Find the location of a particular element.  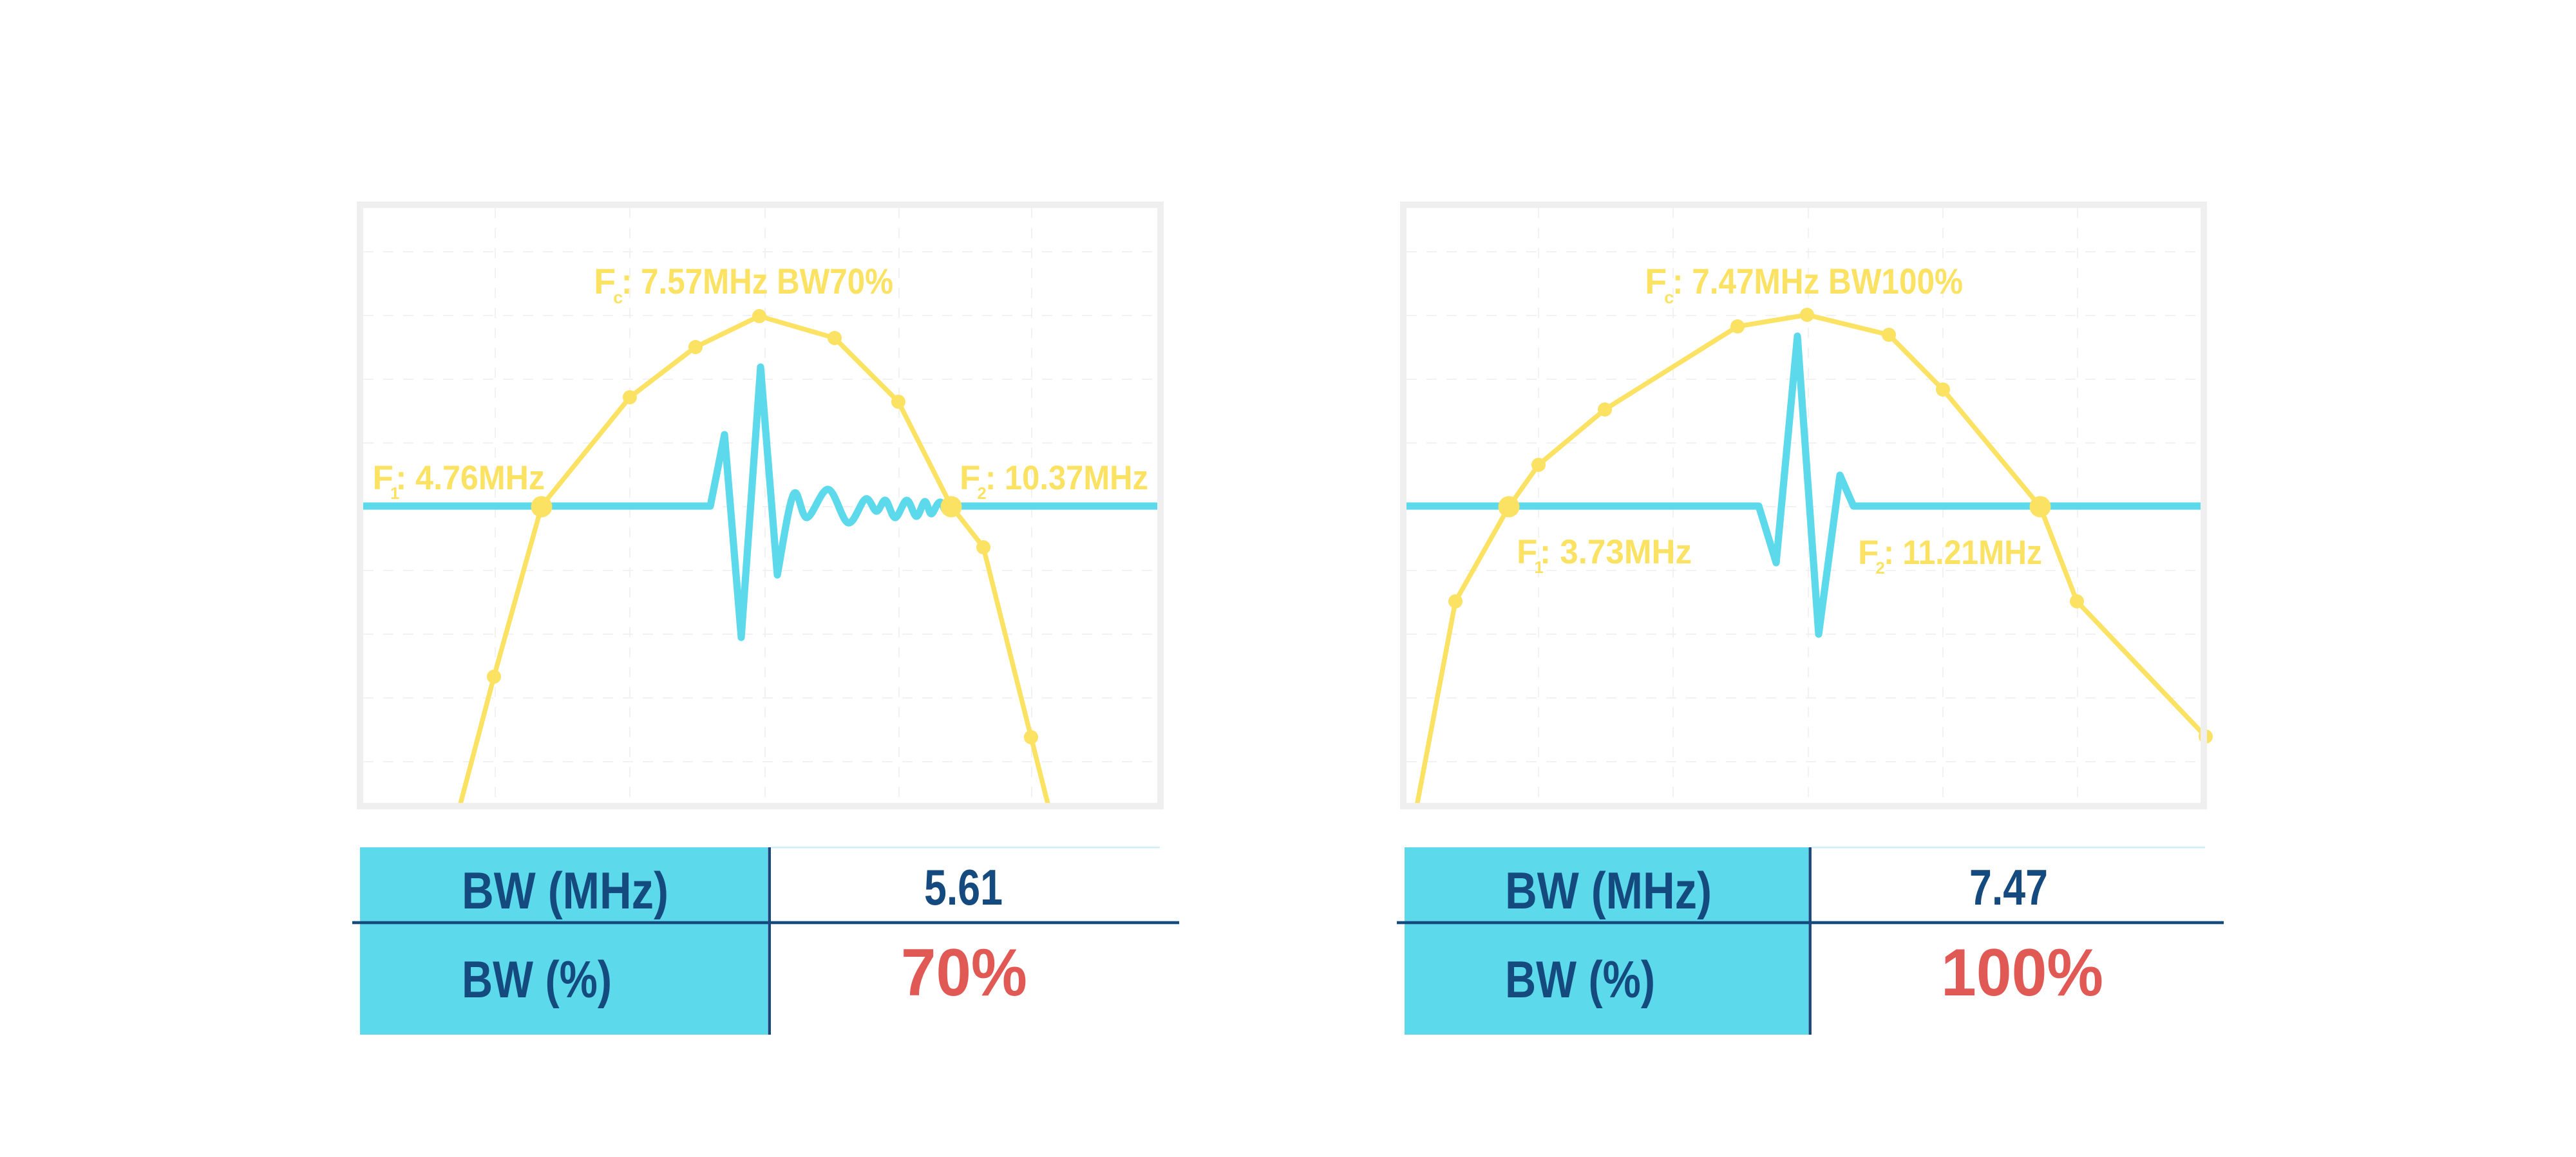

svg-text: 5.61 is located at coordinates (964, 887).